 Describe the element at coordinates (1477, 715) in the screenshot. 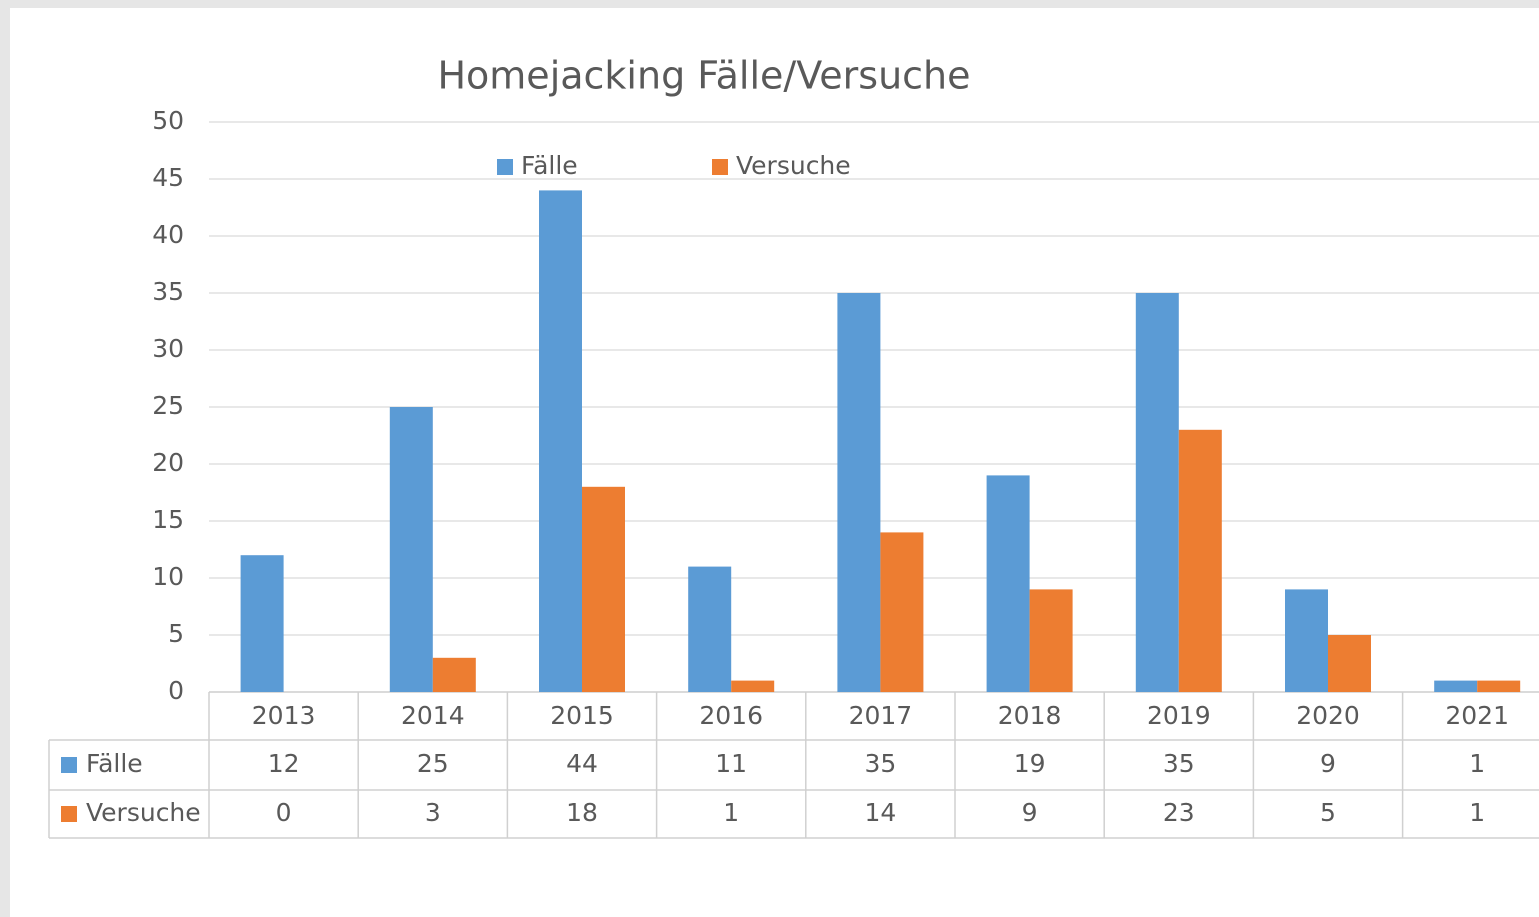

I see `x-tick-label: 2021` at that location.